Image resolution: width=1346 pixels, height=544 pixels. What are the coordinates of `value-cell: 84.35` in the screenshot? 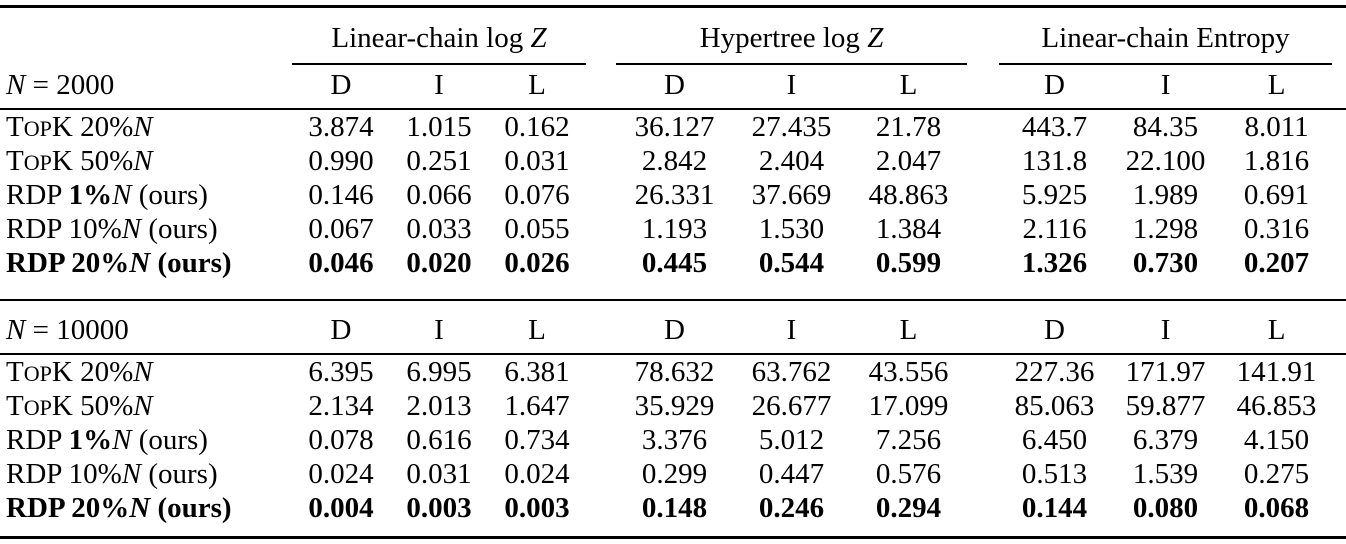 It's located at (1165, 126).